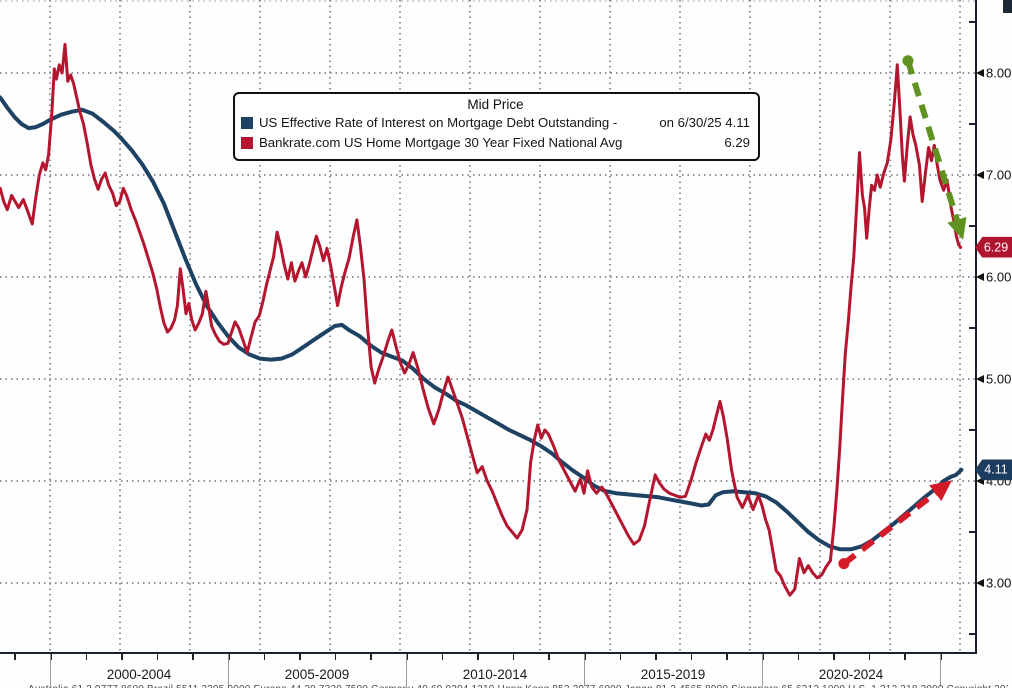 This screenshot has height=688, width=1012. Describe the element at coordinates (488, 653) in the screenshot. I see `x-axis-line` at that location.